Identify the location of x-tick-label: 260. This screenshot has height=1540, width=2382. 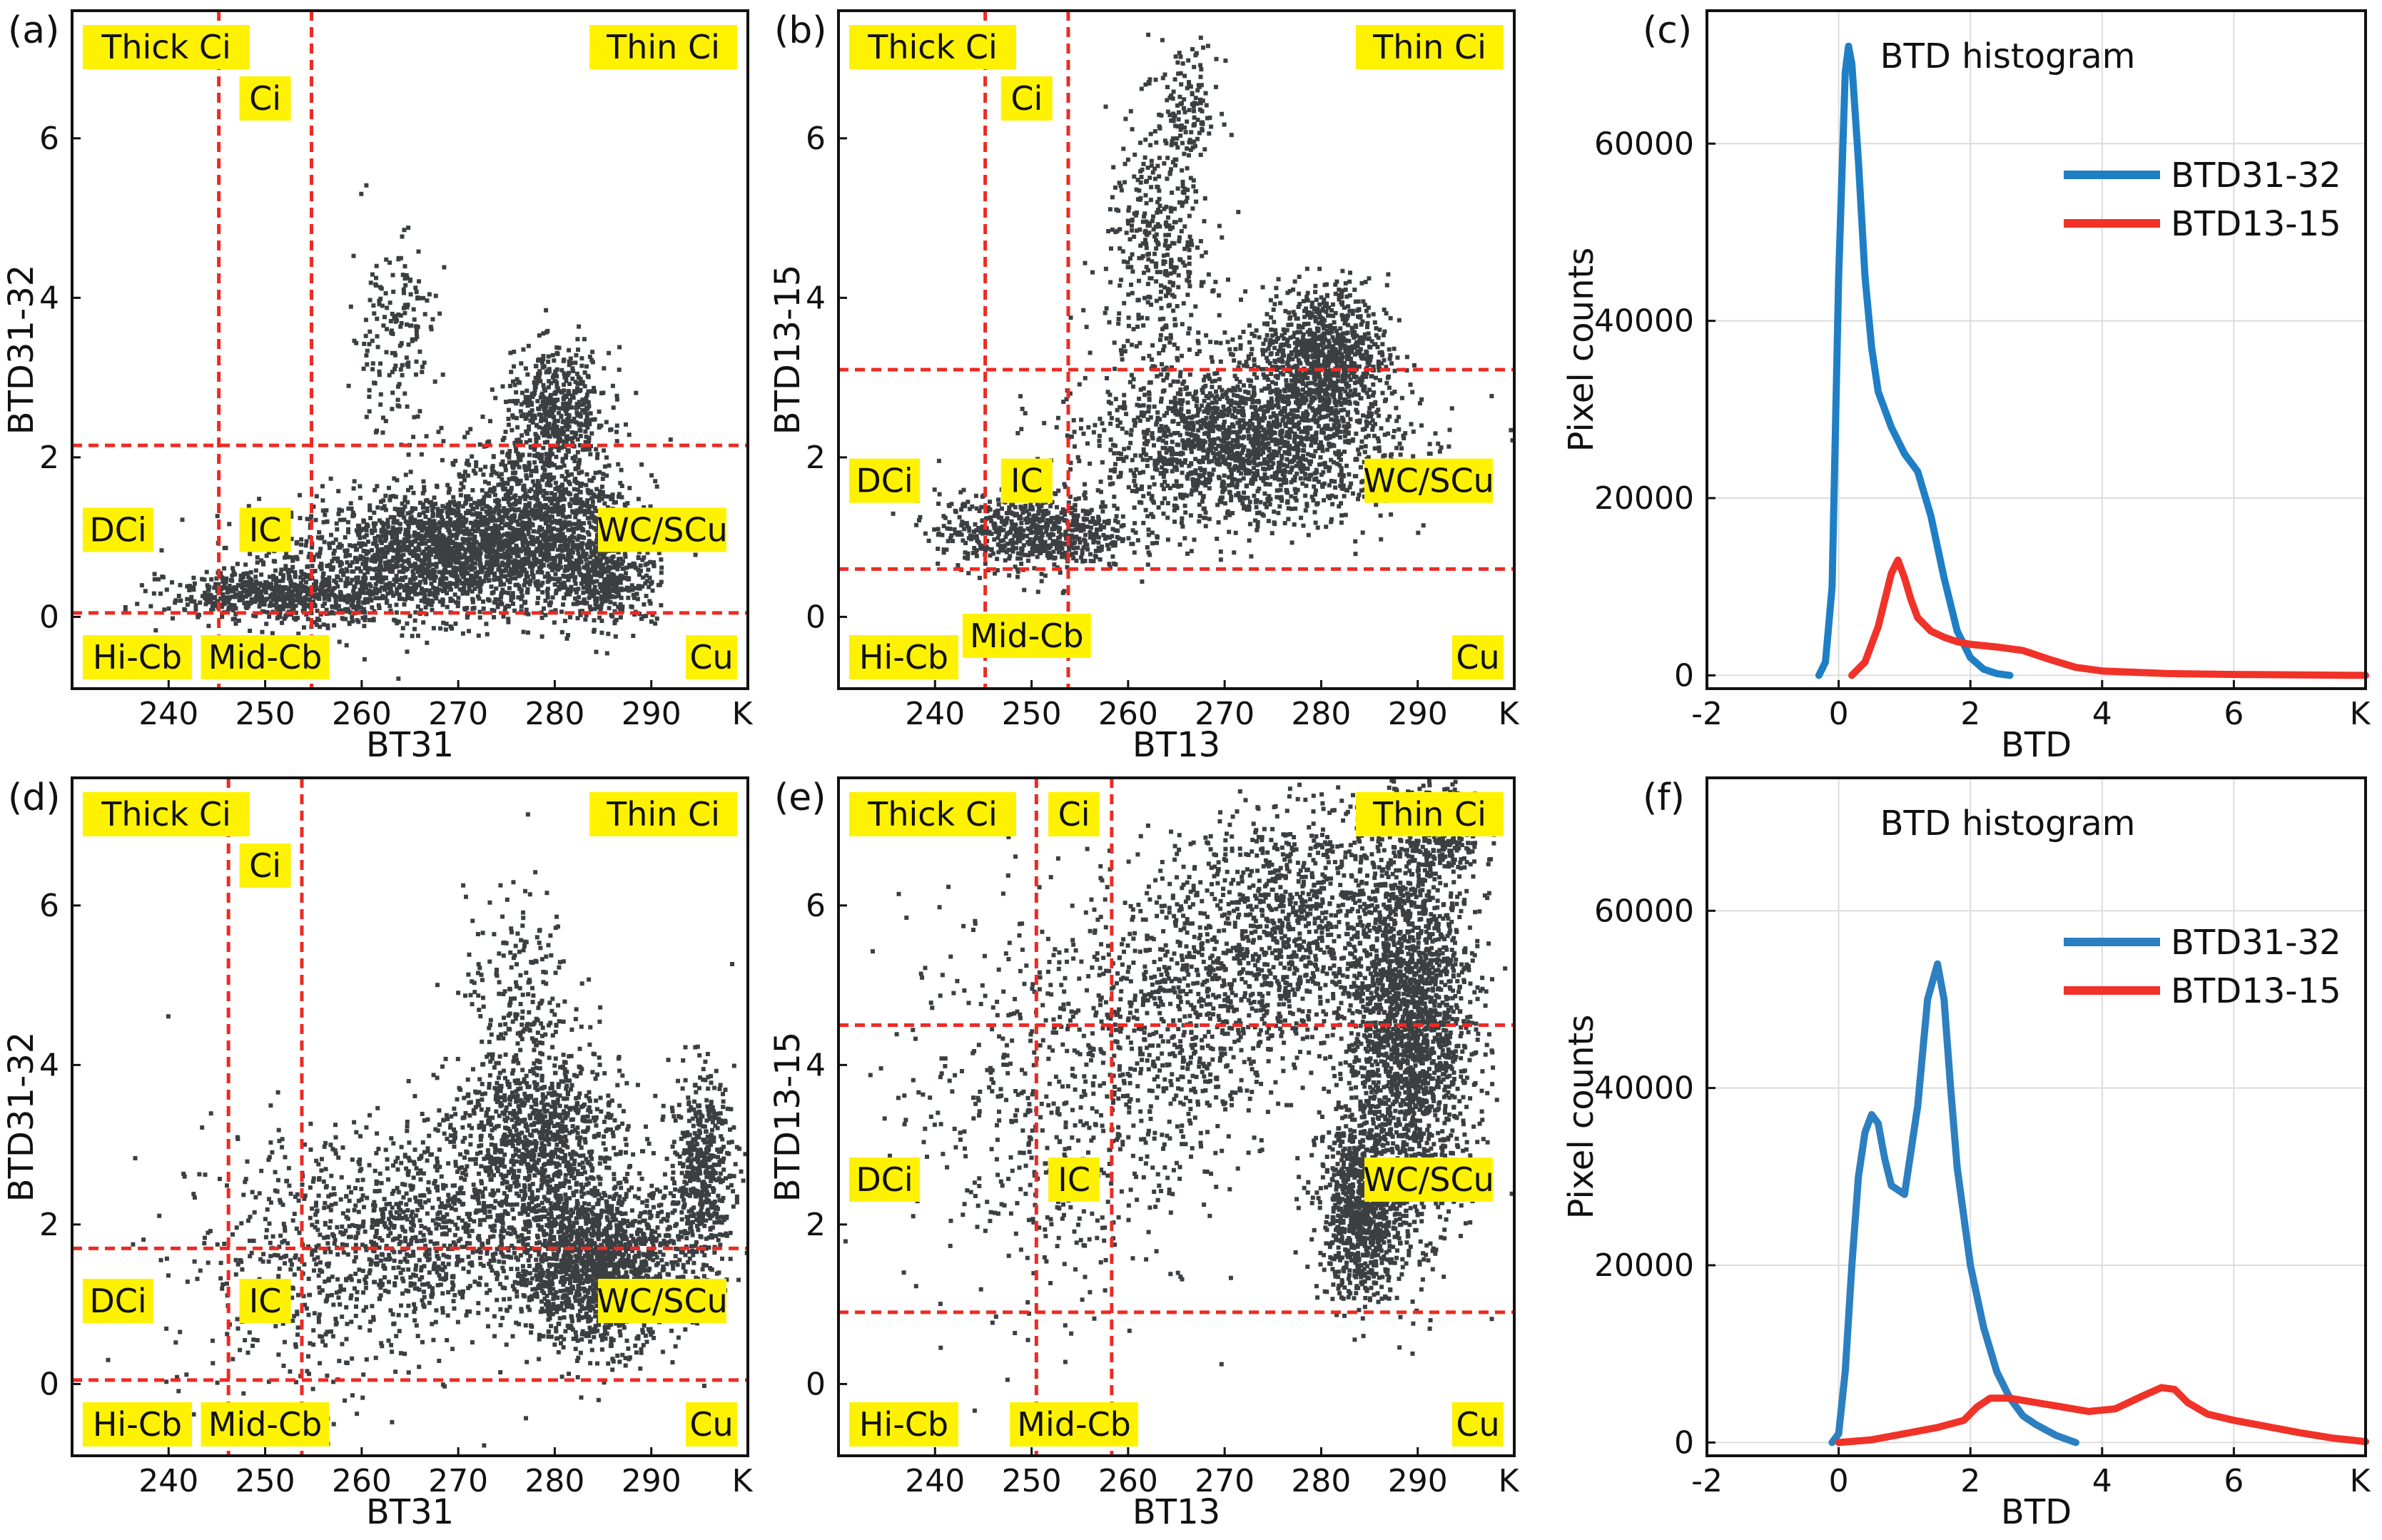
(1128, 714).